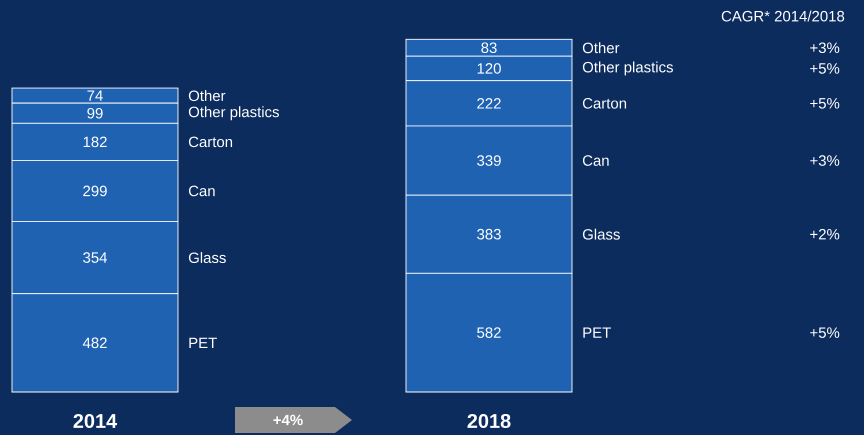 Image resolution: width=864 pixels, height=435 pixels. I want to click on text: Glass, so click(207, 258).